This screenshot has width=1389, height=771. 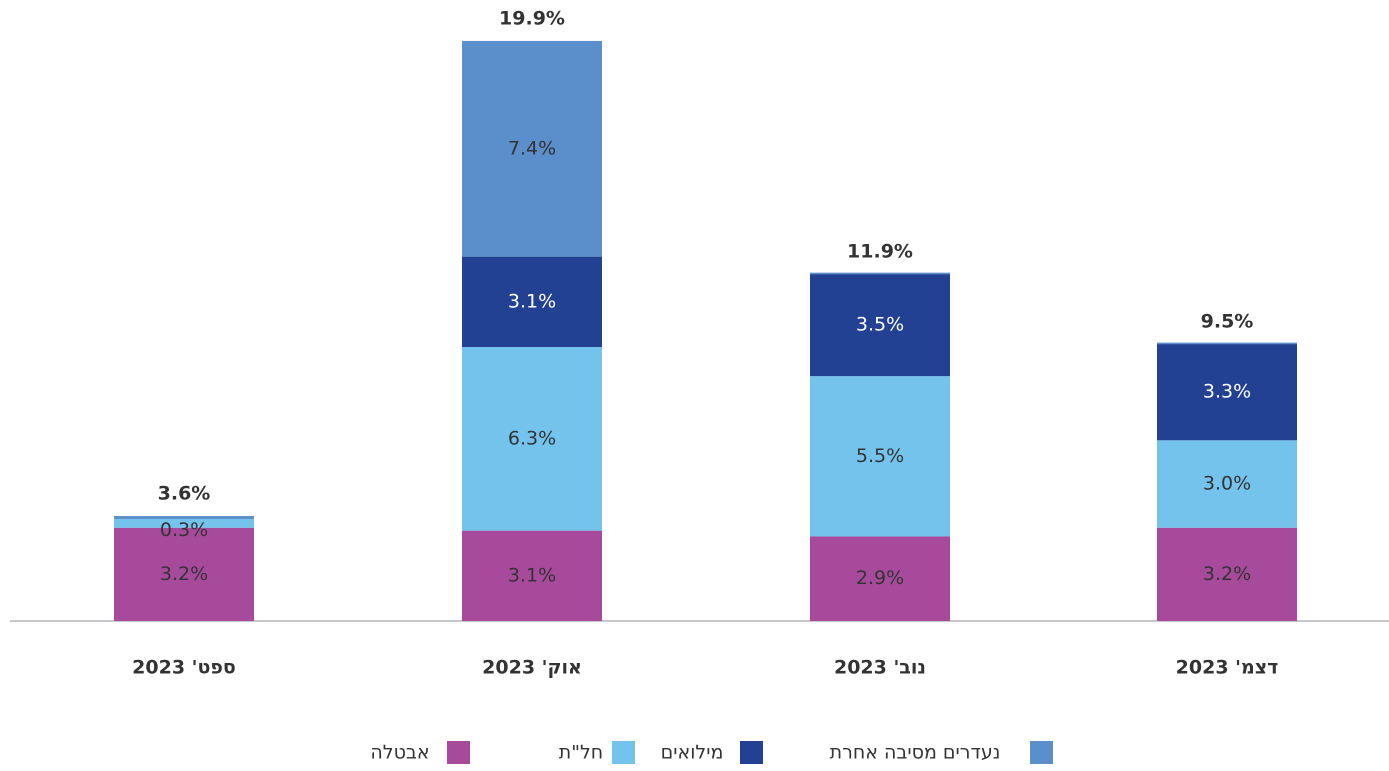 I want to click on legend-label: אבטלה, so click(x=399, y=753).